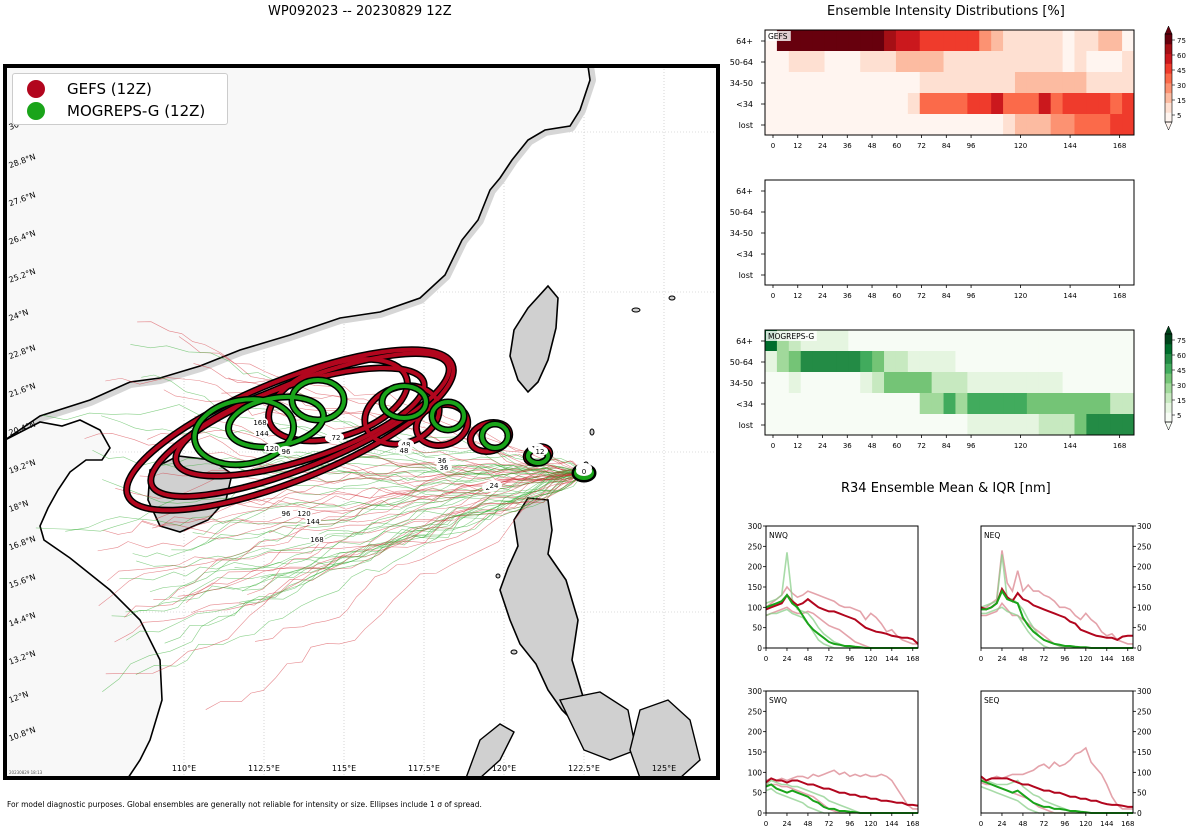 This screenshot has height=840, width=1200. Describe the element at coordinates (36, 111) in the screenshot. I see `legend-marker-mogreps` at that location.